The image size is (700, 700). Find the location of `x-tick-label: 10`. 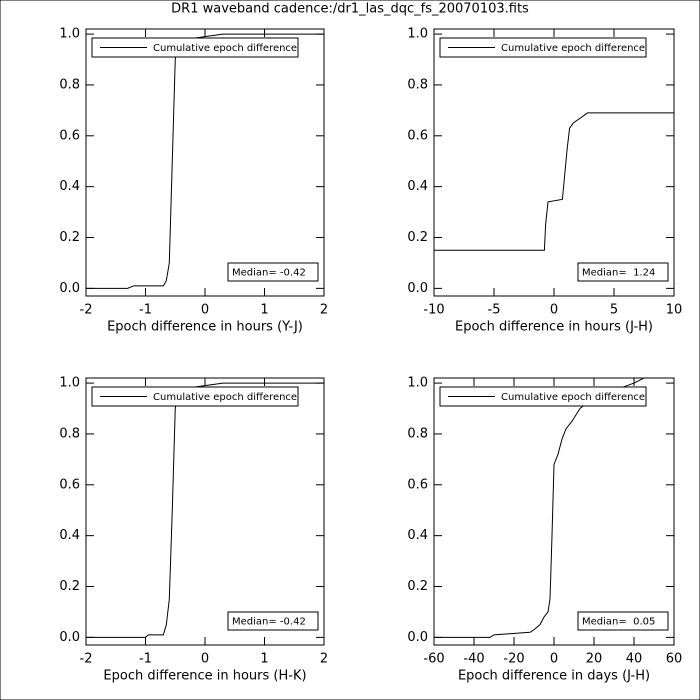

x-tick-label: 10 is located at coordinates (674, 310).